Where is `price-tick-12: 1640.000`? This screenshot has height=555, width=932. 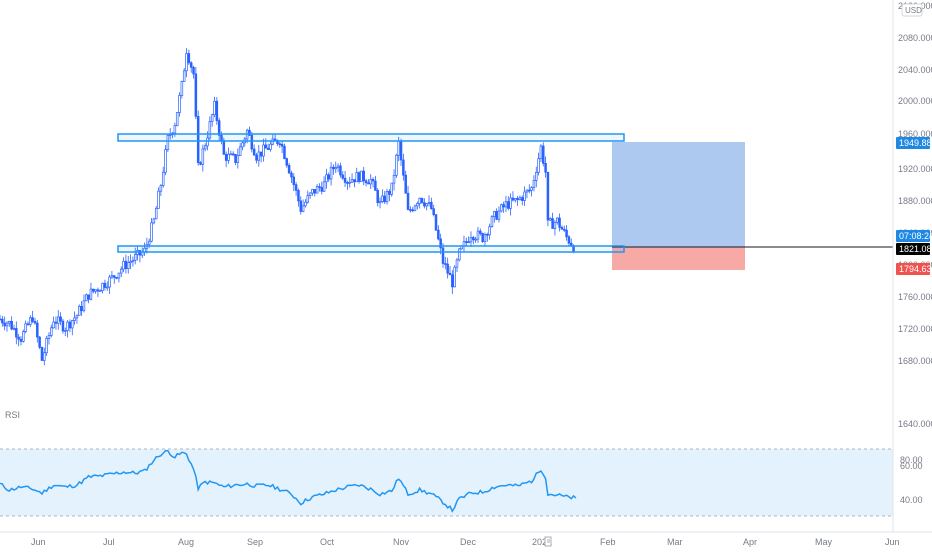 price-tick-12: 1640.000 is located at coordinates (915, 424).